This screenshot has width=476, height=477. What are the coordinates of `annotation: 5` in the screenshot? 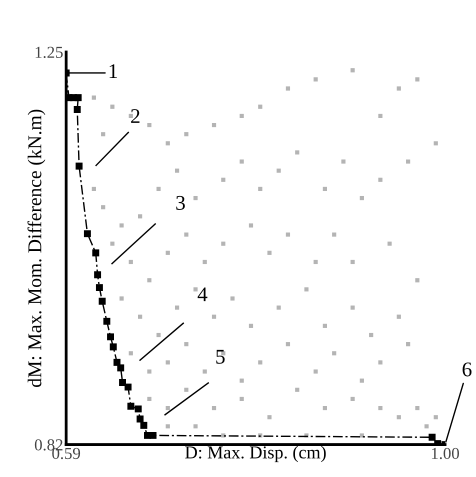 It's located at (220, 357).